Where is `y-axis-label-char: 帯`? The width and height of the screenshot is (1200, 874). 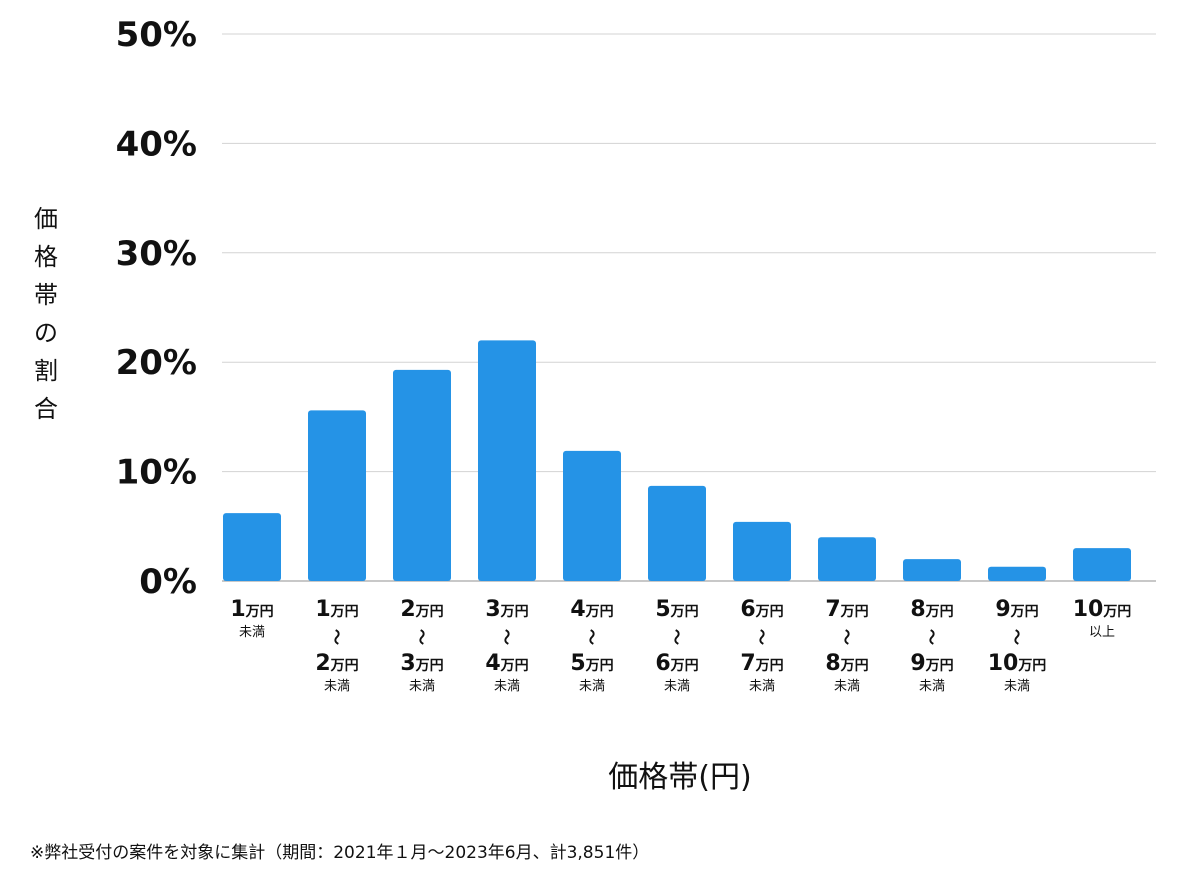 y-axis-label-char: 帯 is located at coordinates (46, 295).